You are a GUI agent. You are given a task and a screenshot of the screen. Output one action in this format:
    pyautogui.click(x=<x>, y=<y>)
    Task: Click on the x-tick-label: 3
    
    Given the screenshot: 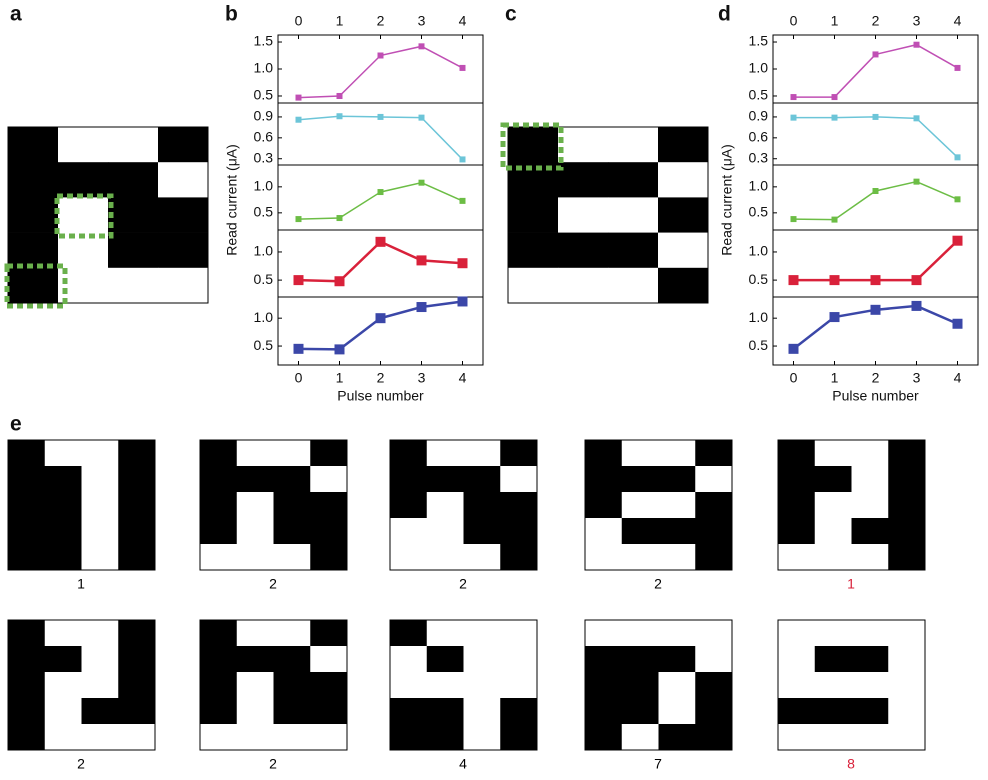 What is the action you would take?
    pyautogui.click(x=917, y=378)
    